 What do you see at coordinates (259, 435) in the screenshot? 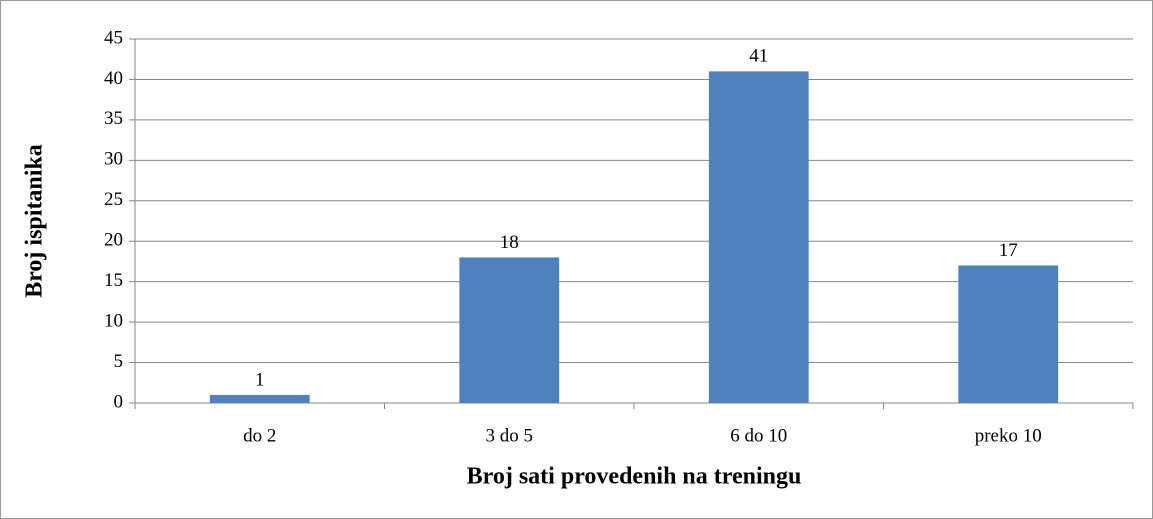
I see `x-tick-label: do 2` at bounding box center [259, 435].